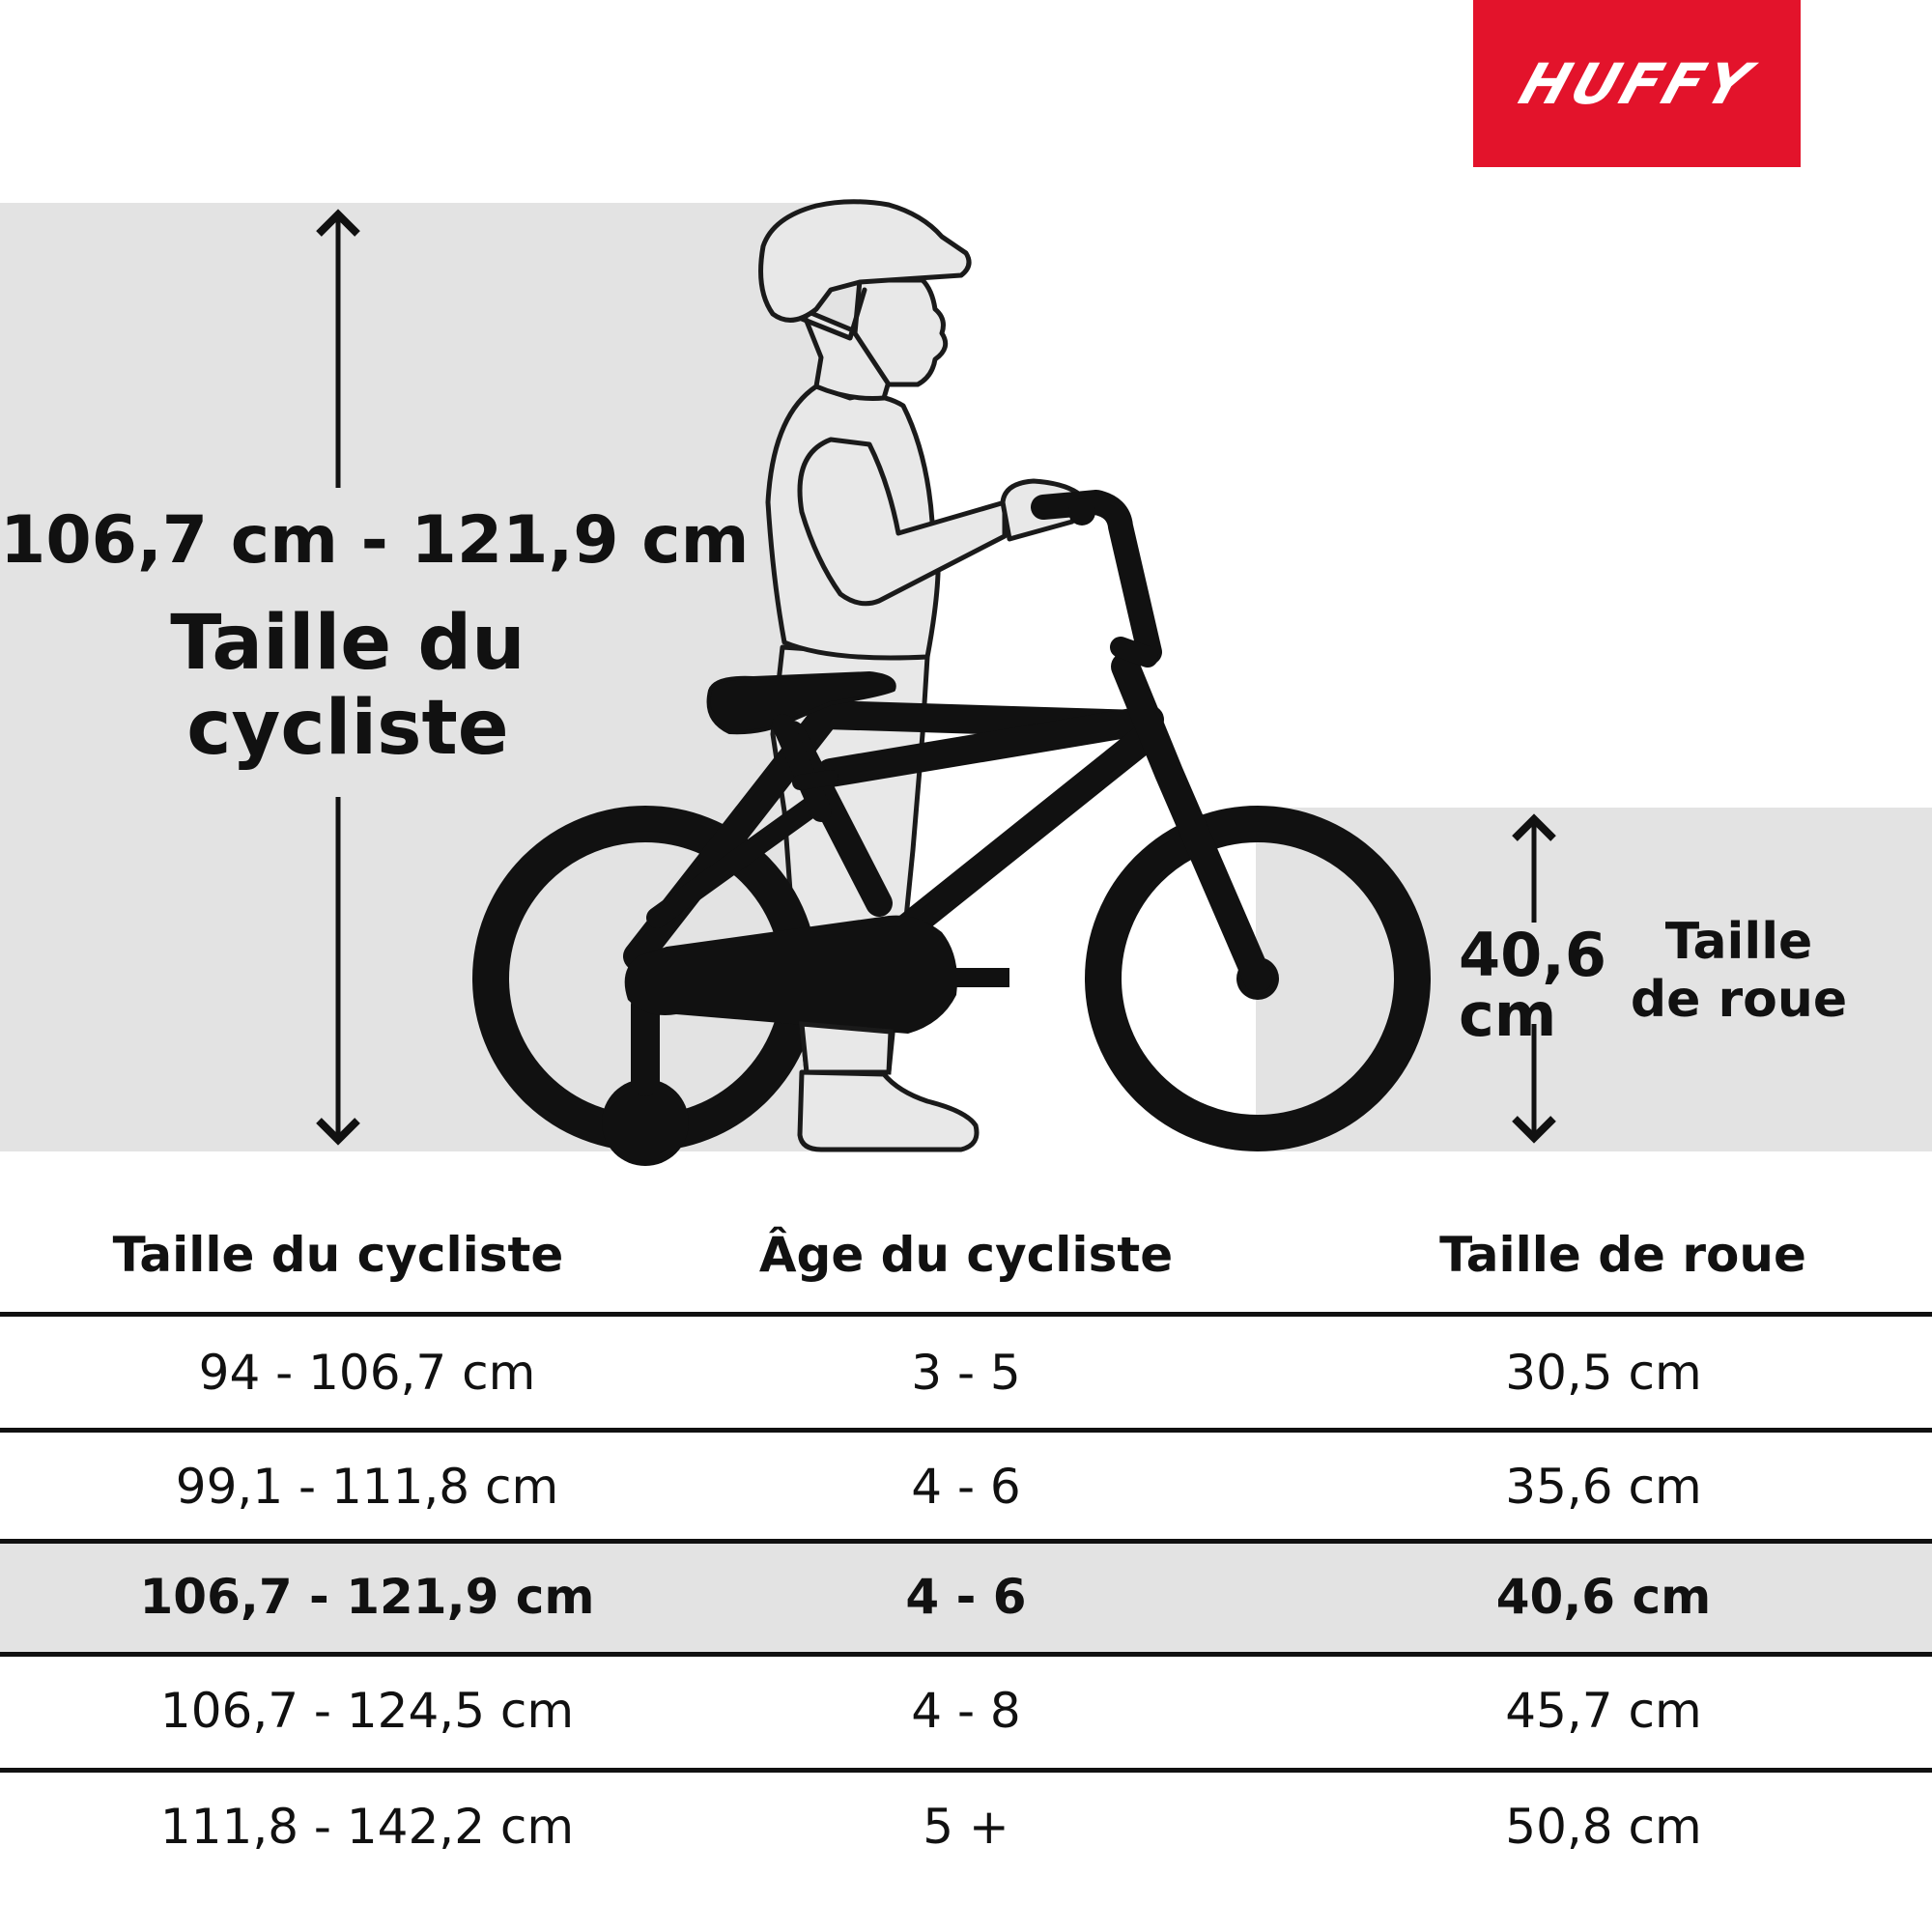 Image resolution: width=1932 pixels, height=1932 pixels. What do you see at coordinates (348, 686) in the screenshot?
I see `rider-height-label: Taille du cycliste` at bounding box center [348, 686].